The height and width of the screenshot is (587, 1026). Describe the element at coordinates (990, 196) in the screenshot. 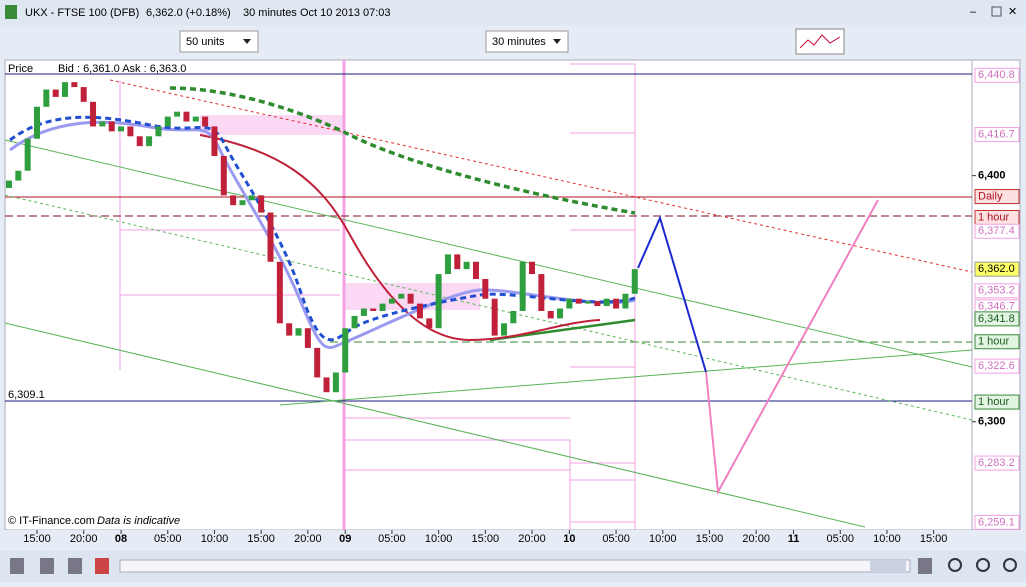

I see `price-label: Daily` at that location.